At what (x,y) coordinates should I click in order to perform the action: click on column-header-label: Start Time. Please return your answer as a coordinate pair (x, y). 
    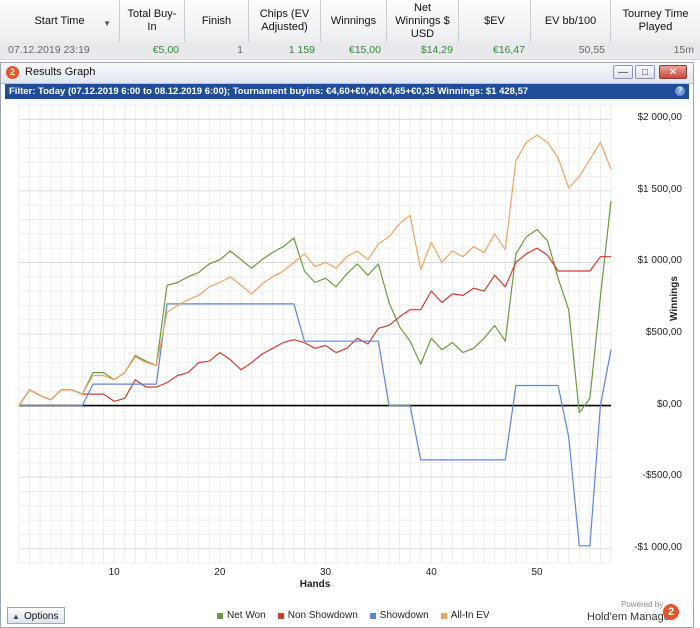
    Looking at the image, I should click on (59, 20).